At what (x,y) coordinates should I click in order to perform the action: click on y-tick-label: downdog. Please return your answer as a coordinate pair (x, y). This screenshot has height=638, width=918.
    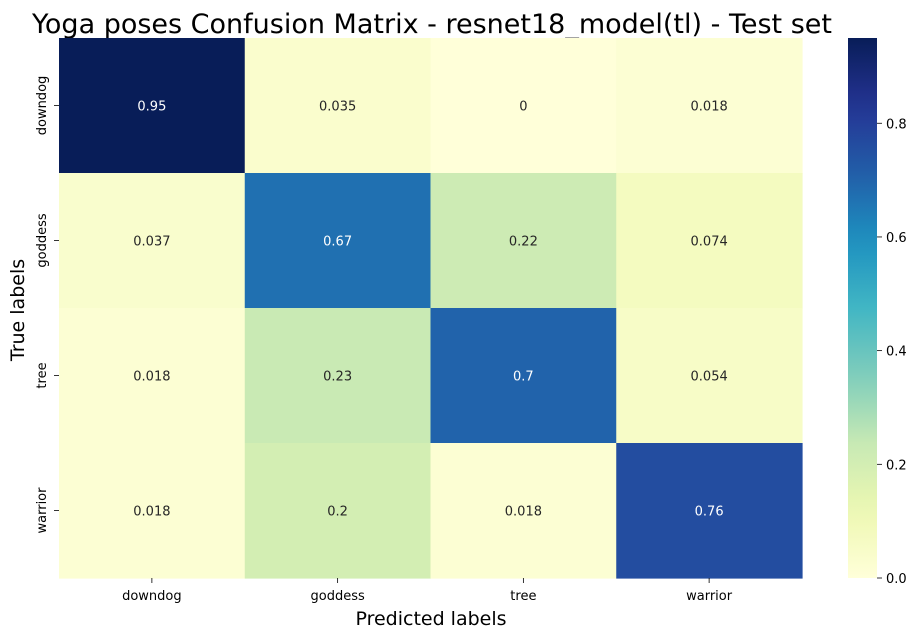
    Looking at the image, I should click on (42, 106).